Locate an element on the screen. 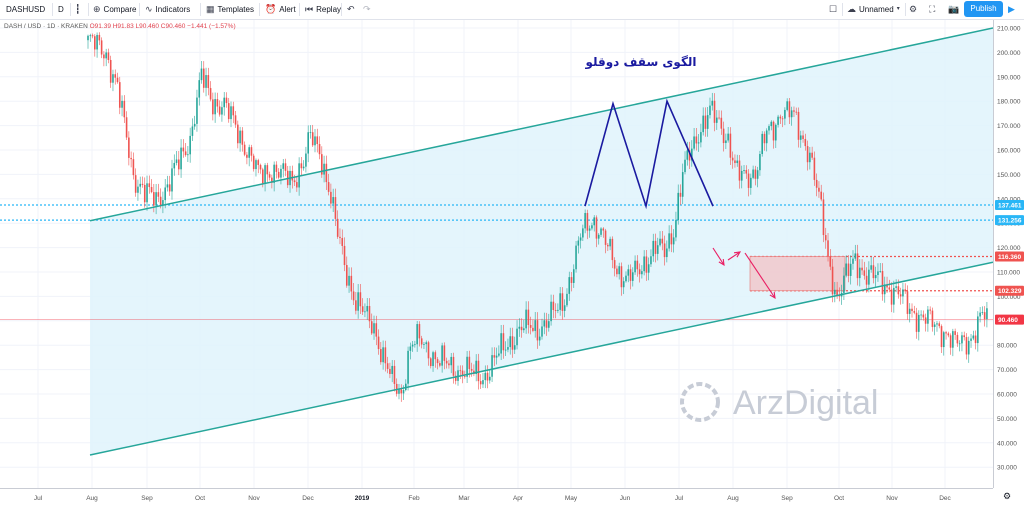 Image resolution: width=1024 pixels, height=511 pixels. symbol-search: DASHUSD is located at coordinates (25, 9).